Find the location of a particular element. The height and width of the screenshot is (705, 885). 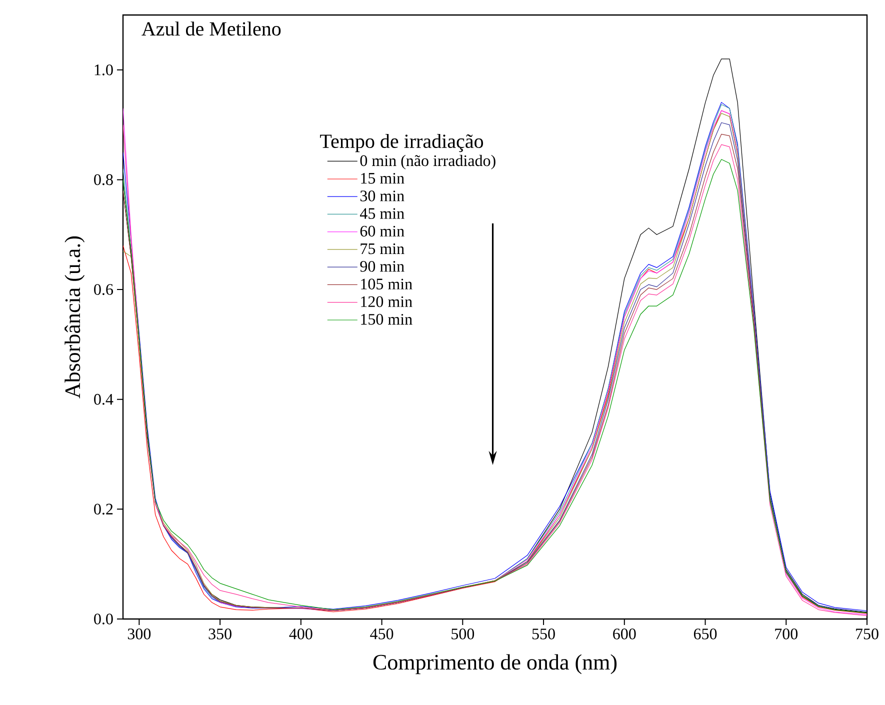

x-tick-label: 600 is located at coordinates (624, 634).